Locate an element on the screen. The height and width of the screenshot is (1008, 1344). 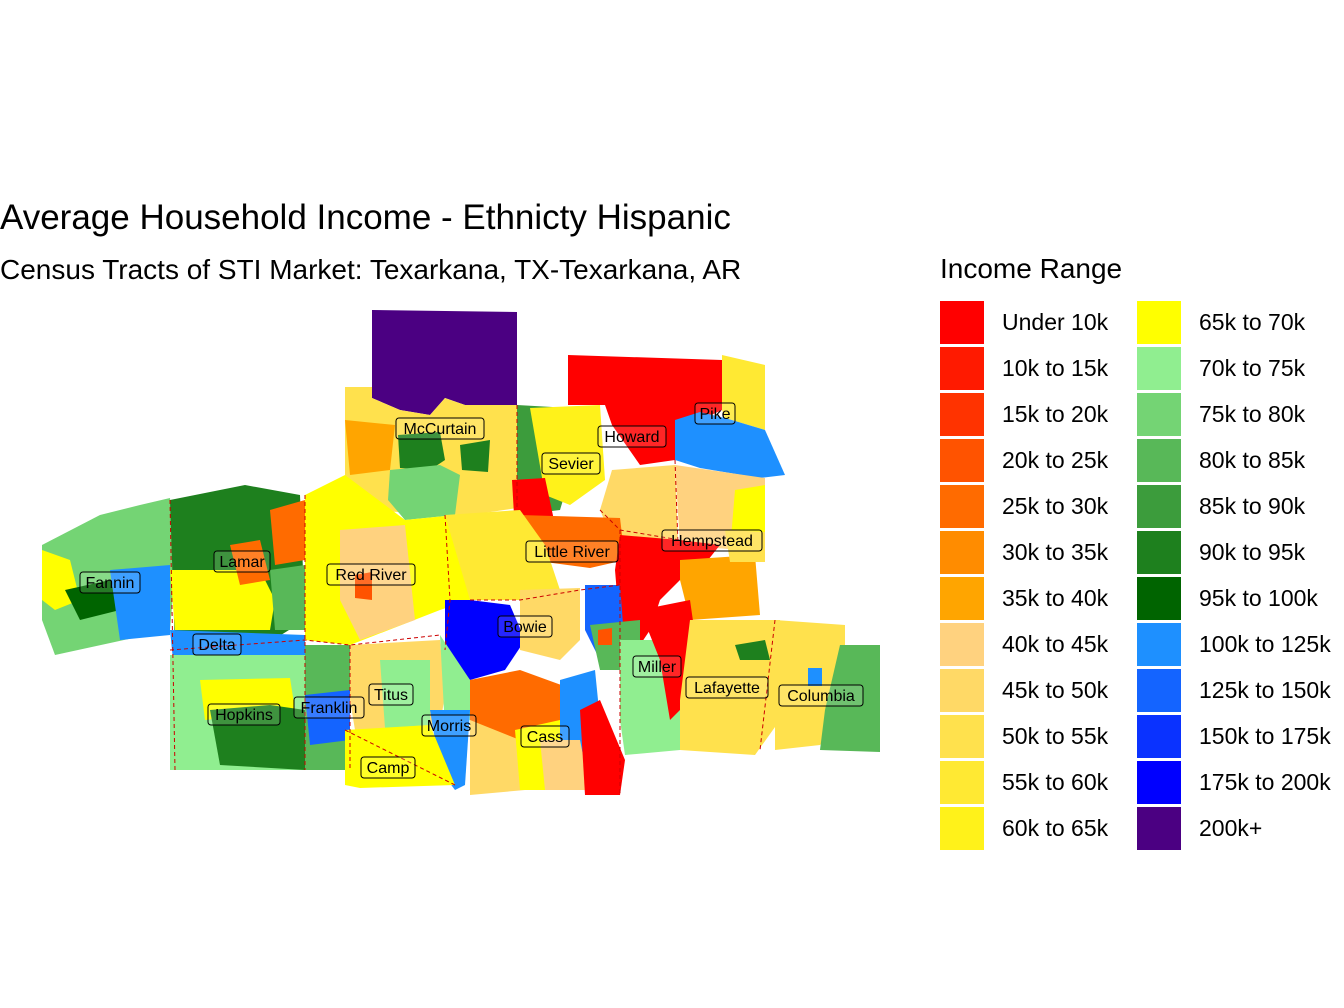
county-label-text: Camp is located at coordinates (388, 768).